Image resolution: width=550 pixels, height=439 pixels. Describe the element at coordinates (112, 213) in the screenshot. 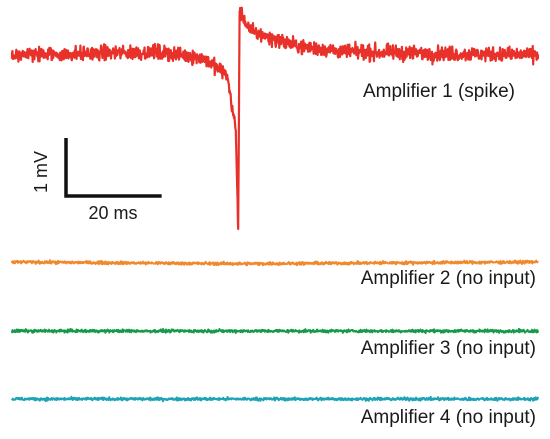

I see `scale-bar-time-label: 20 ms` at that location.